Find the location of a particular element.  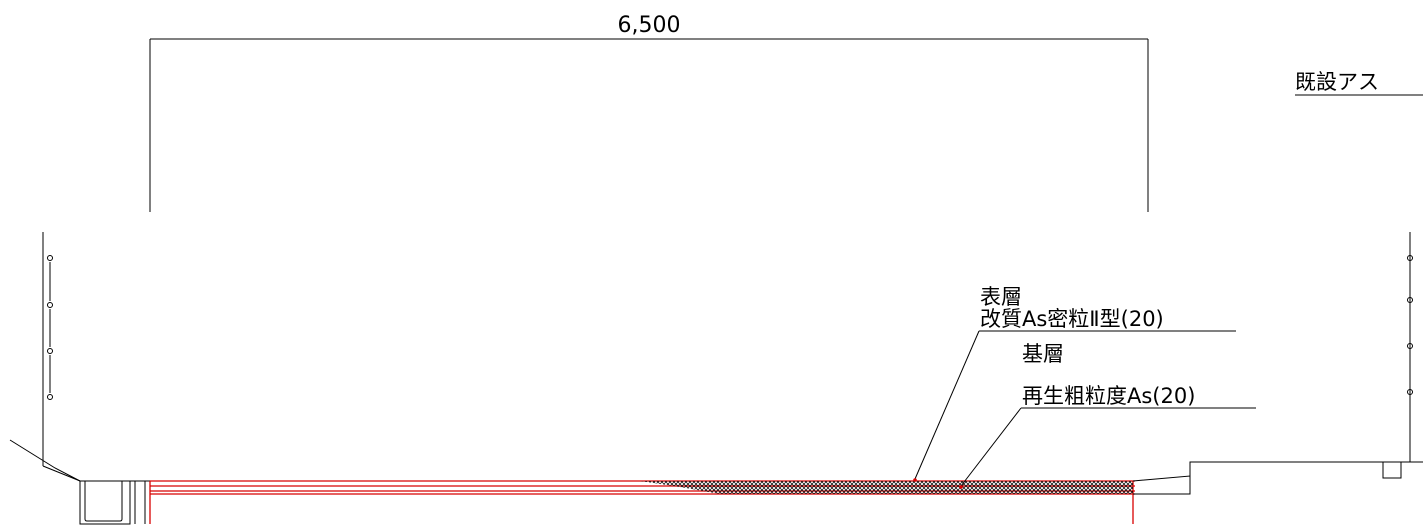

existing-asphalt-label: 既設アス is located at coordinates (1337, 82).